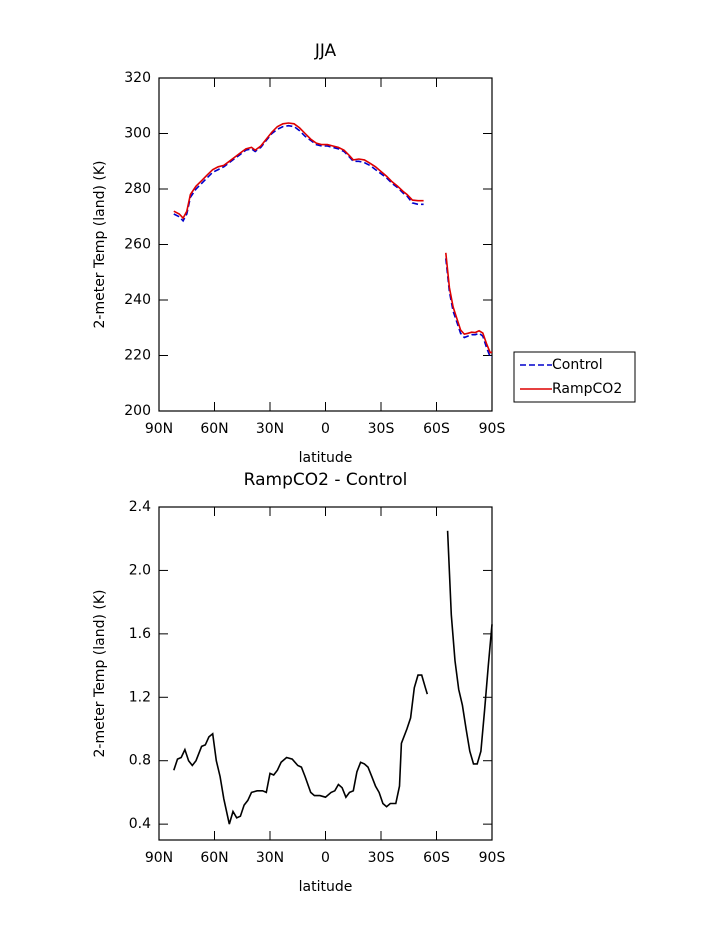 This screenshot has width=723, height=935. What do you see at coordinates (140, 570) in the screenshot?
I see `y-tick-label: 2.0` at bounding box center [140, 570].